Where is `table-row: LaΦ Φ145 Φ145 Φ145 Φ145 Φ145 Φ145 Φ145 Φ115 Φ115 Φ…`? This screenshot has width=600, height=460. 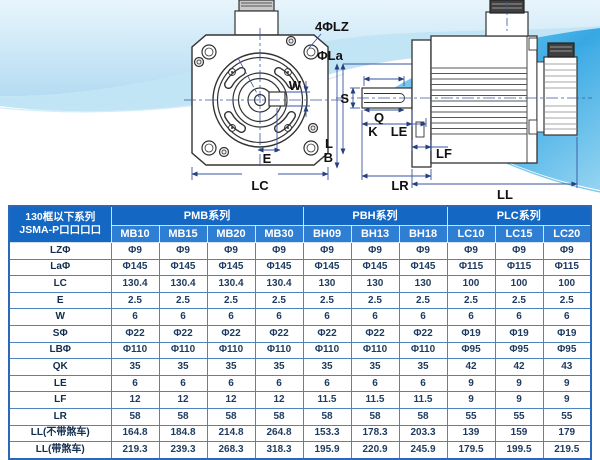 table-row: LaΦ Φ145 Φ145 Φ145 Φ145 Φ145 Φ145 Φ145 Φ115 Φ115 Φ… is located at coordinates (300, 267).